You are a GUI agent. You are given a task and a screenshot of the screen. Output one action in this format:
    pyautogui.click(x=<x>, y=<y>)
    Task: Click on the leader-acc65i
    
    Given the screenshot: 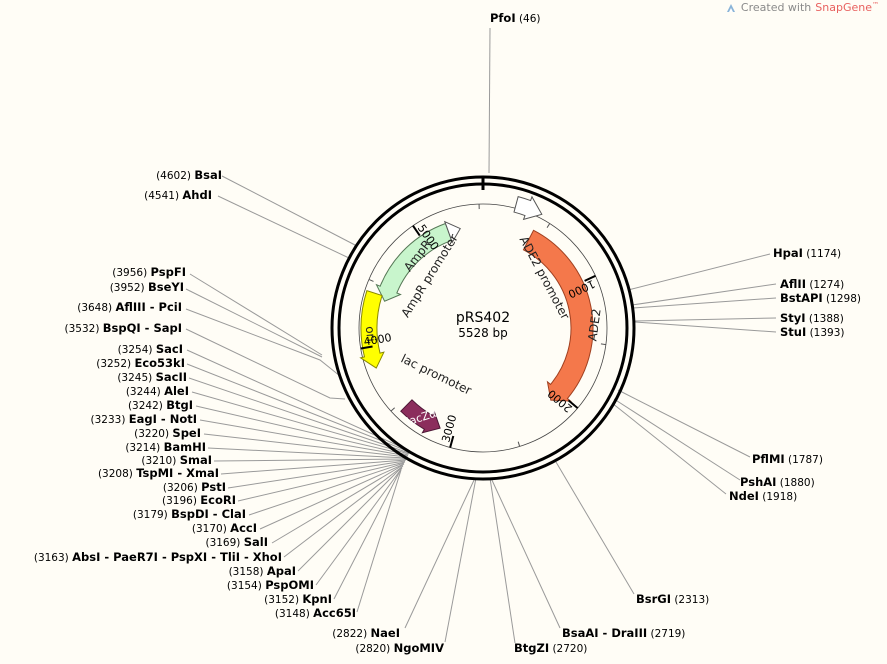 What is the action you would take?
    pyautogui.click(x=379, y=541)
    